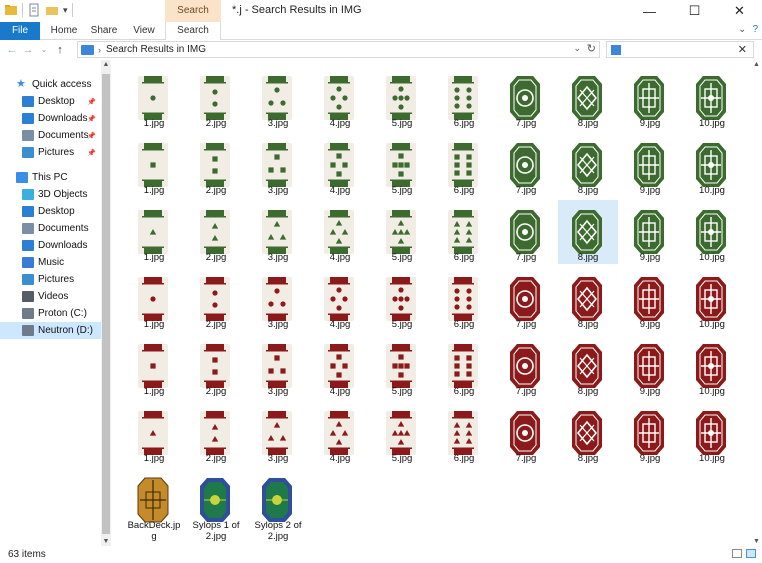 The width and height of the screenshot is (762, 563). I want to click on tab-share: Share, so click(104, 30).